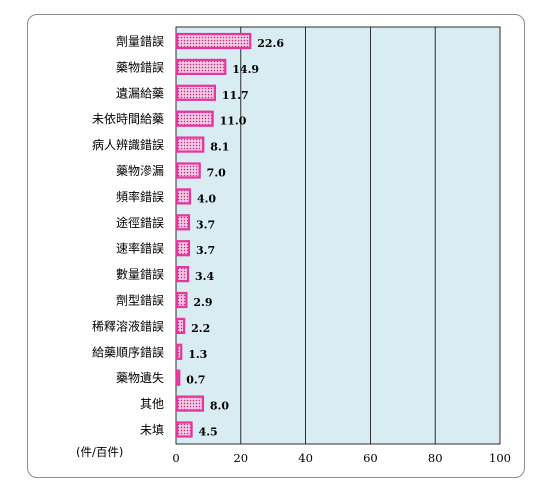 This screenshot has width=549, height=484. What do you see at coordinates (140, 66) in the screenshot?
I see `category-label: 藥物錯誤` at bounding box center [140, 66].